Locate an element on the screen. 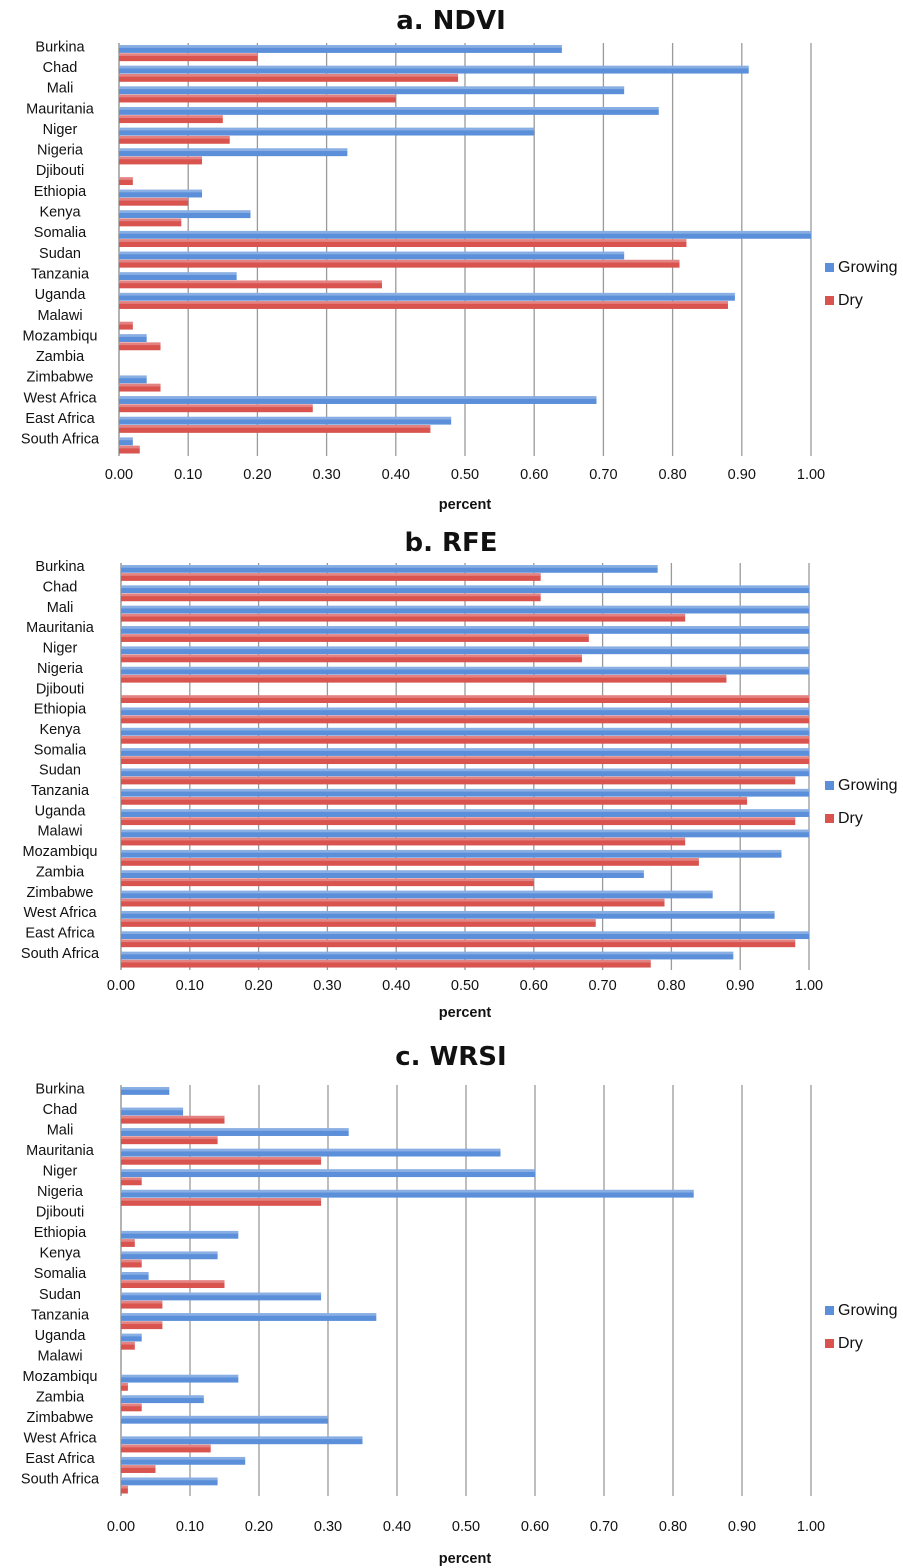 The image size is (903, 1568). bar-growing-south-africa is located at coordinates (169, 1481).